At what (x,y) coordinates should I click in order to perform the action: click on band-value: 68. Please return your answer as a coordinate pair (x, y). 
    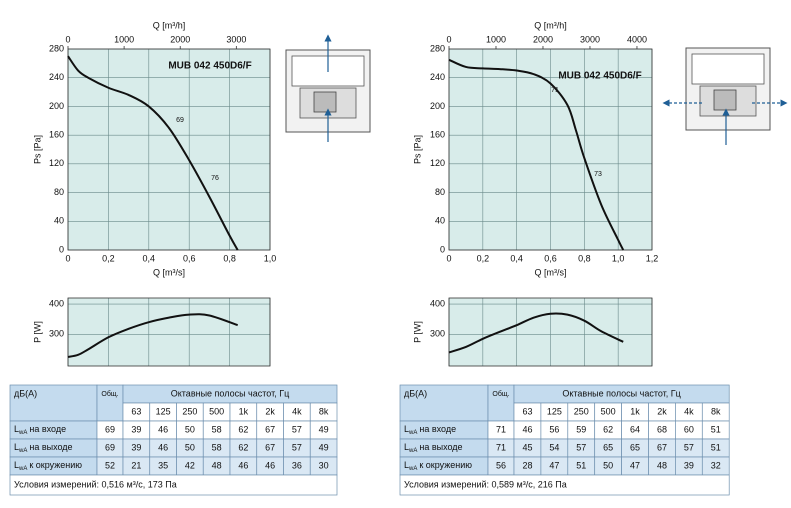
    Looking at the image, I should click on (662, 429).